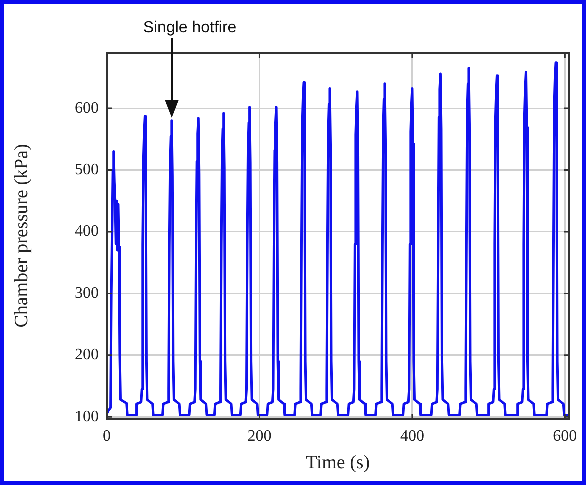 The height and width of the screenshot is (485, 586). I want to click on x-tick-label: 200, so click(260, 436).